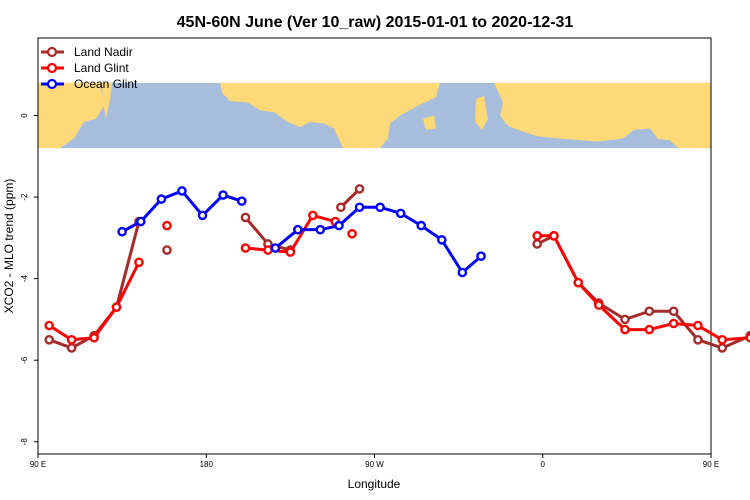  What do you see at coordinates (71, 115) in the screenshot?
I see `map-land-asia` at bounding box center [71, 115].